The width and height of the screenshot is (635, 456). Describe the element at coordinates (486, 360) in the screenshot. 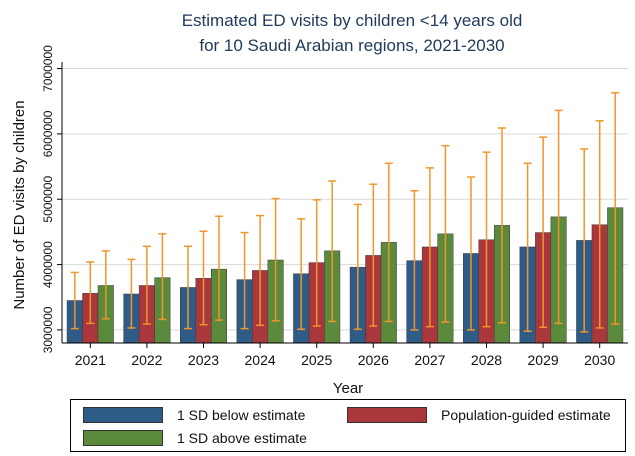

I see `x-tick-label: 2028` at that location.